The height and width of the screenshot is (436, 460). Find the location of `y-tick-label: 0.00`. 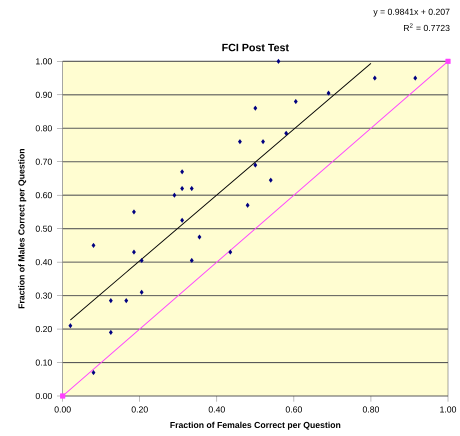

y-tick-label: 0.00 is located at coordinates (44, 396).